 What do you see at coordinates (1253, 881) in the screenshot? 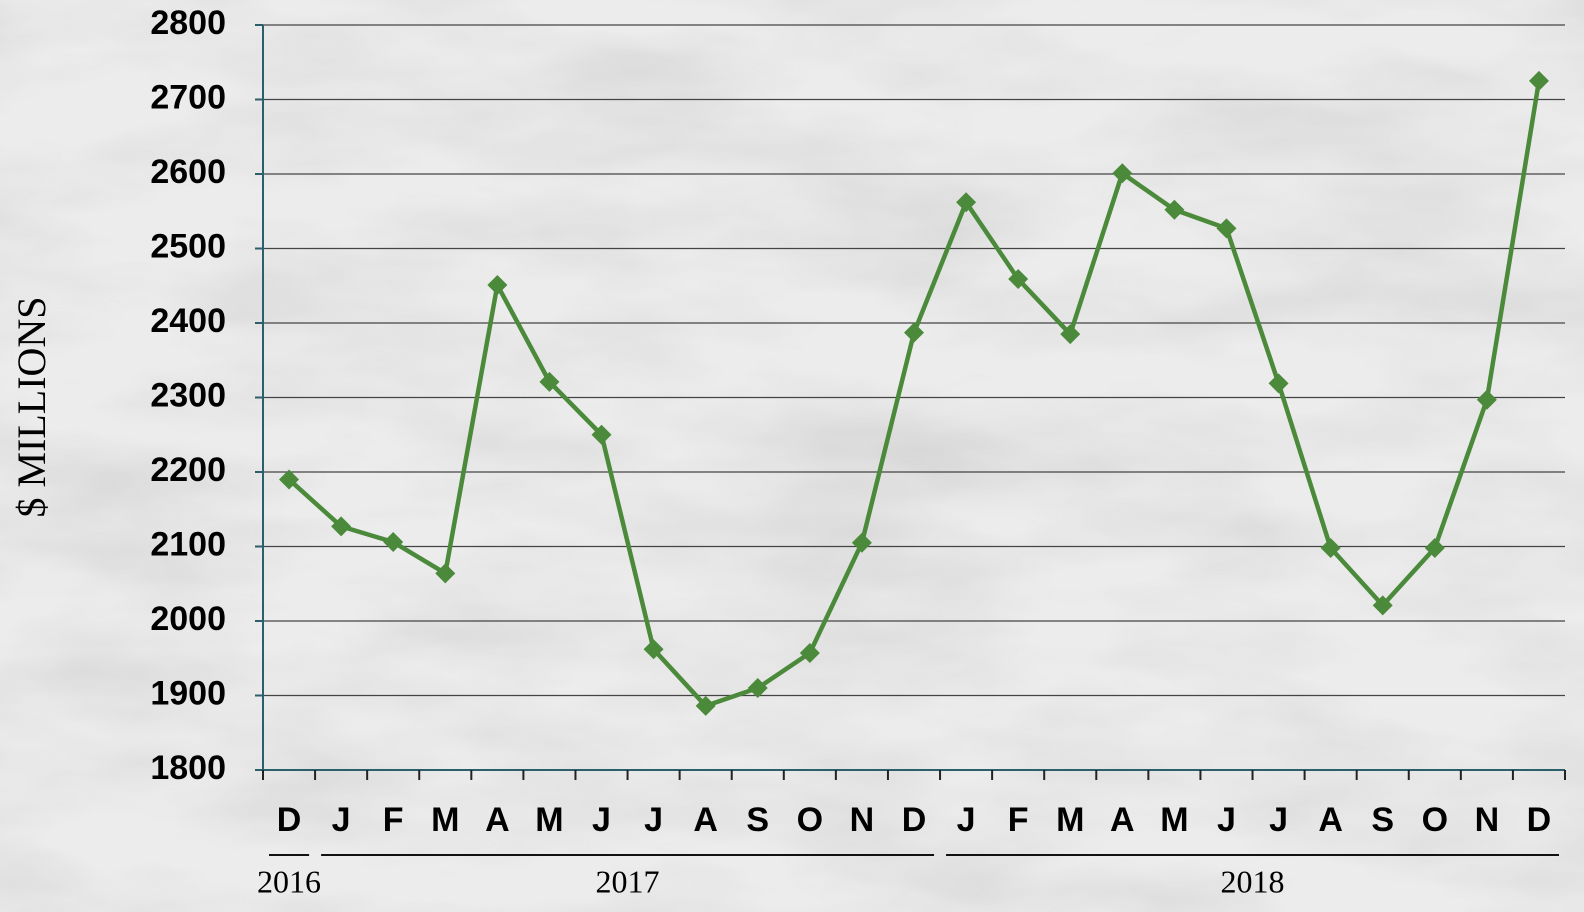
I see `group-label: 2018` at bounding box center [1253, 881].